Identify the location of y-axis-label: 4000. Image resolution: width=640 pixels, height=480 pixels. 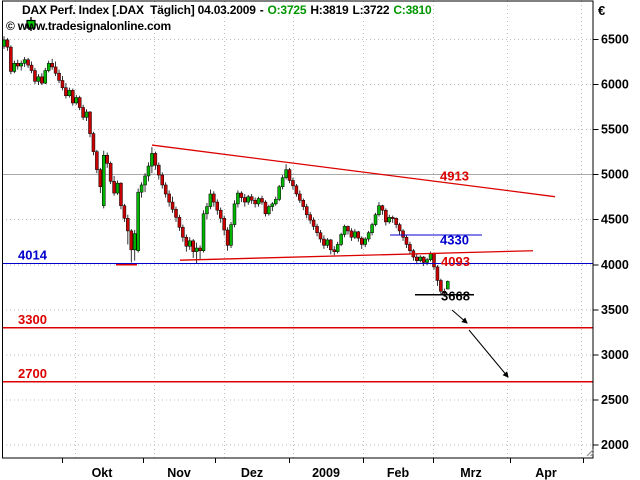
(615, 265).